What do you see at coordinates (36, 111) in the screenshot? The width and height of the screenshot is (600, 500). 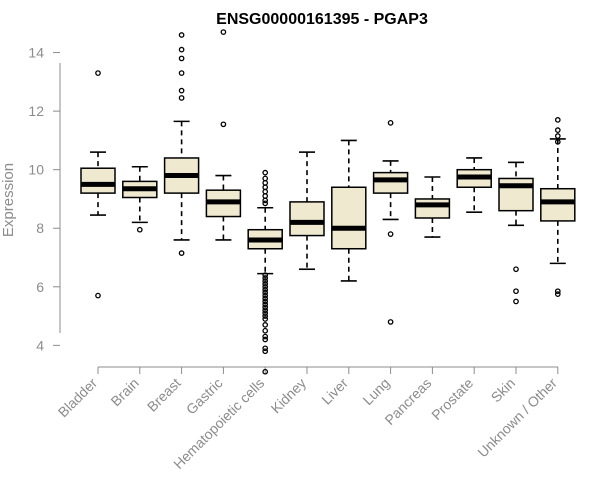 I see `y-tick-label: 12` at bounding box center [36, 111].